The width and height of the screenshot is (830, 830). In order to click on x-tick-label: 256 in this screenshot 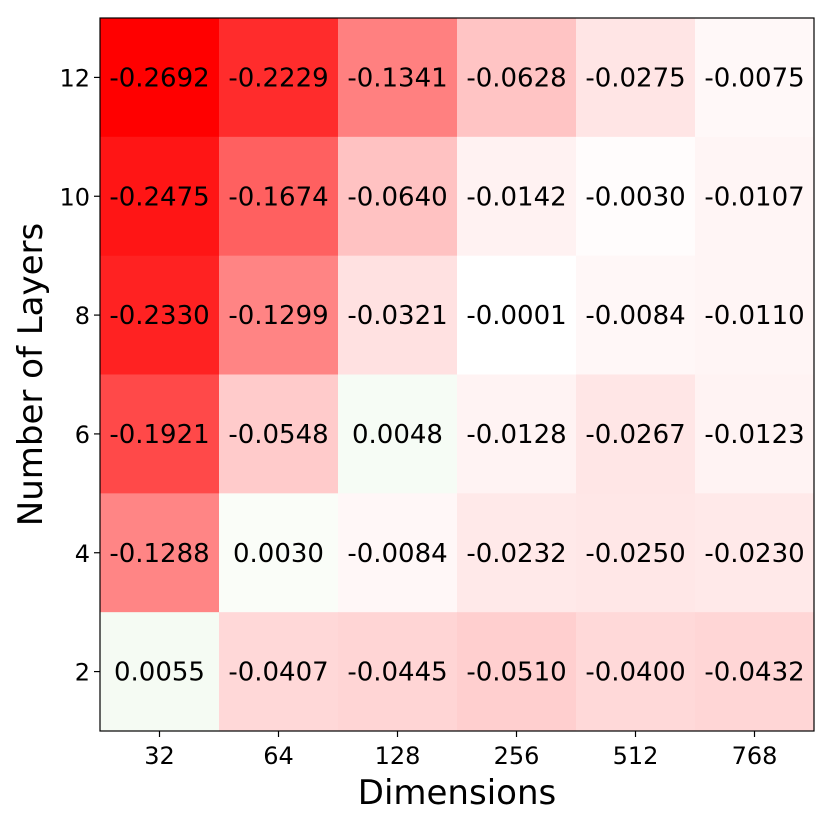, I will do `click(517, 756)`.